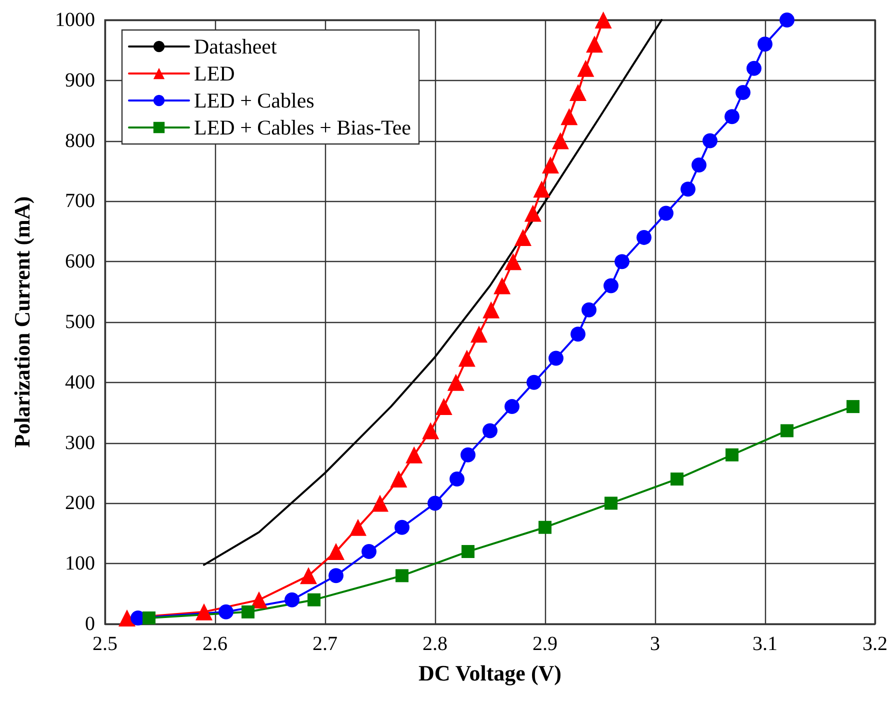  I want to click on x-tick-label: 2.7, so click(325, 644).